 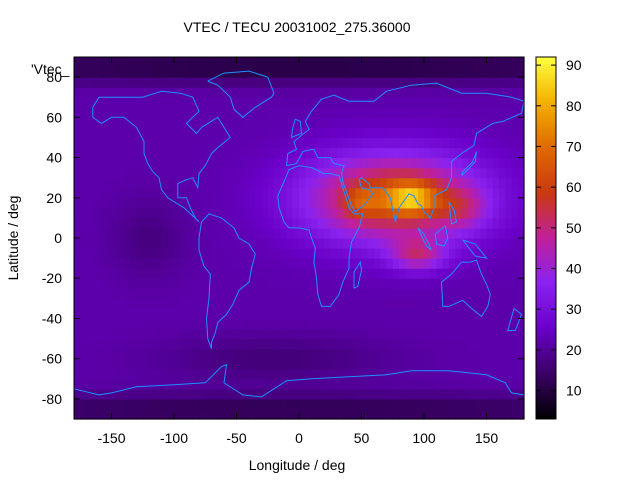 I want to click on colorbar-tick-label: 40, so click(x=574, y=269).